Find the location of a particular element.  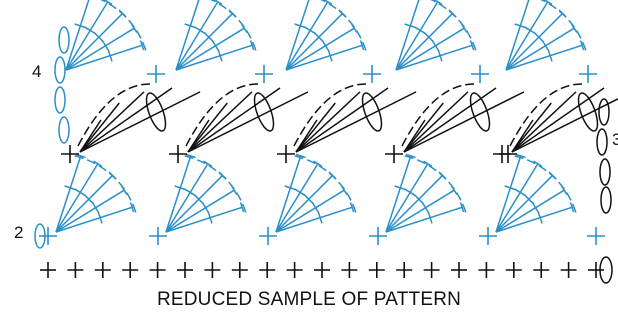

row-1-foundation-single-crochets is located at coordinates (322, 270).